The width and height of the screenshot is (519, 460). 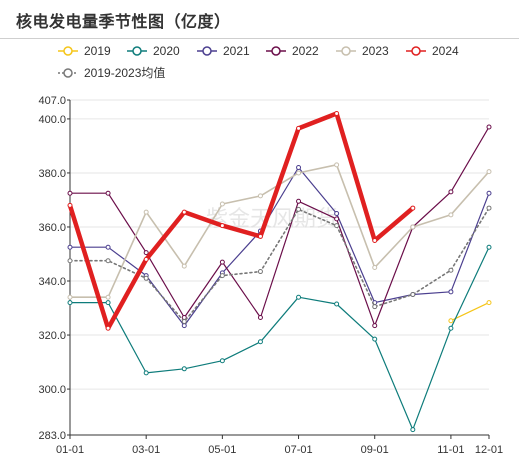 I want to click on legend-item-2024: 2024, so click(x=432, y=51).